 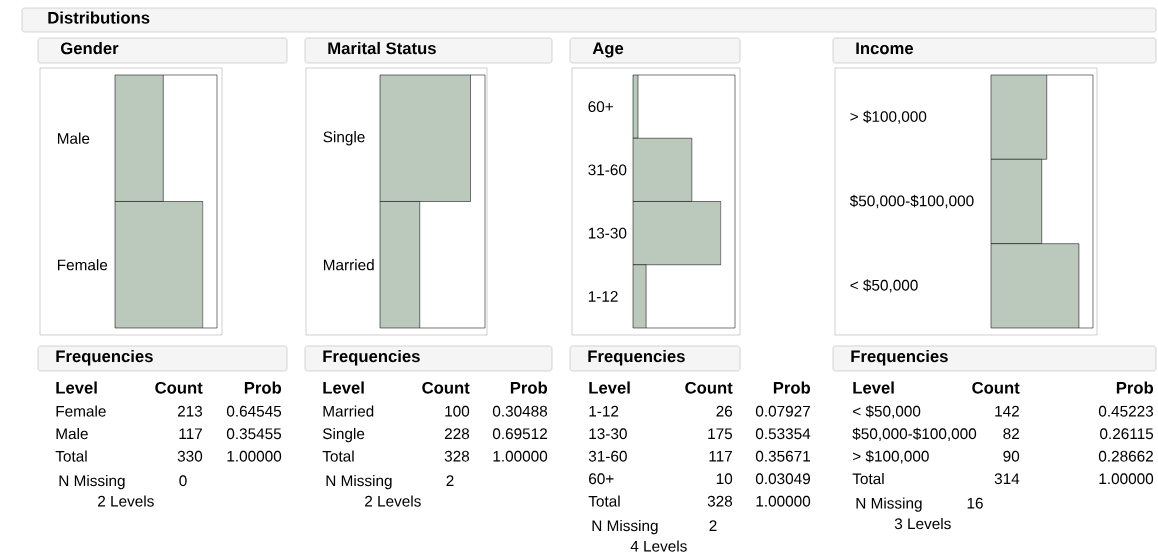 What do you see at coordinates (911, 201) in the screenshot?
I see `y-tick-label: $50,000-$100,000` at bounding box center [911, 201].